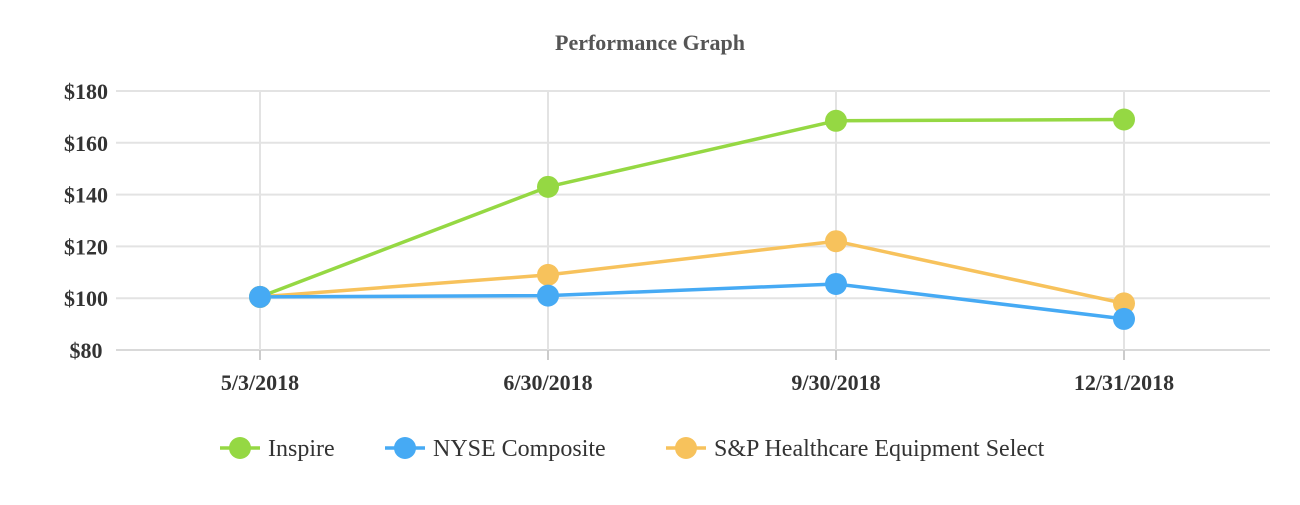 The height and width of the screenshot is (505, 1300). What do you see at coordinates (692, 272) in the screenshot?
I see `series-line-s-p-healthcare-equipment-select` at bounding box center [692, 272].